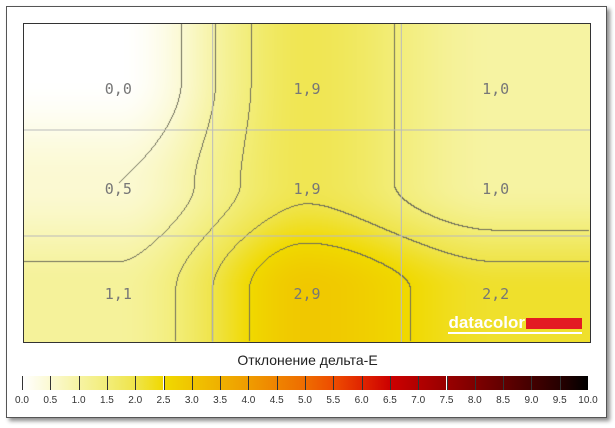  What do you see at coordinates (305, 400) in the screenshot?
I see `colorbar-tick-label: 5.0` at bounding box center [305, 400].